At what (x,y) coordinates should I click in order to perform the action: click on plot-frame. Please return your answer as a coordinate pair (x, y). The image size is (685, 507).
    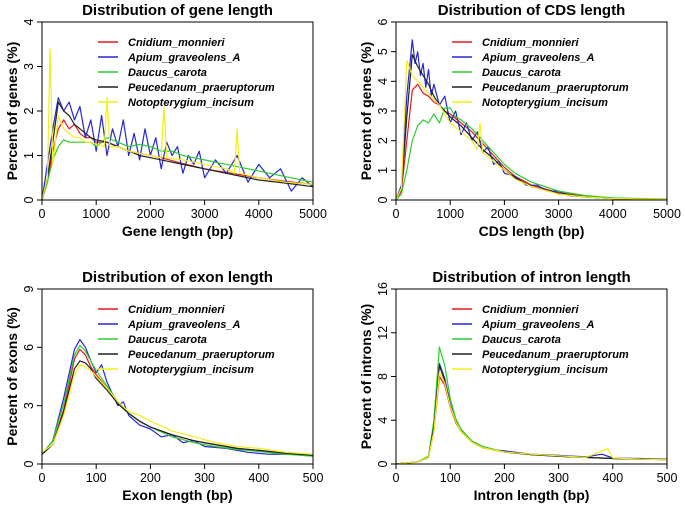
    Looking at the image, I should click on (177, 376).